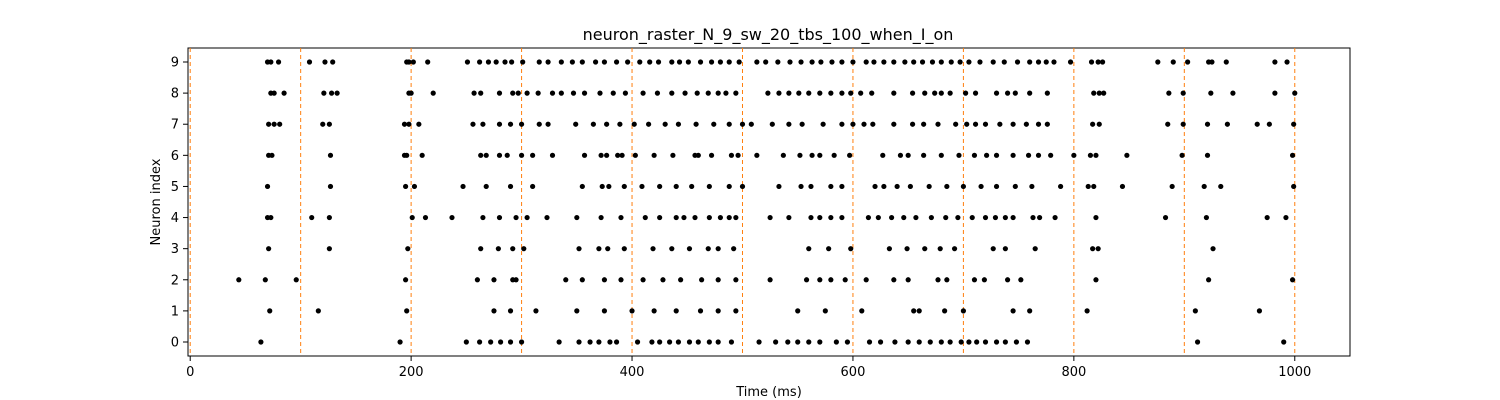 The image size is (1500, 400). I want to click on y-axis-label: Neuron index, so click(156, 201).